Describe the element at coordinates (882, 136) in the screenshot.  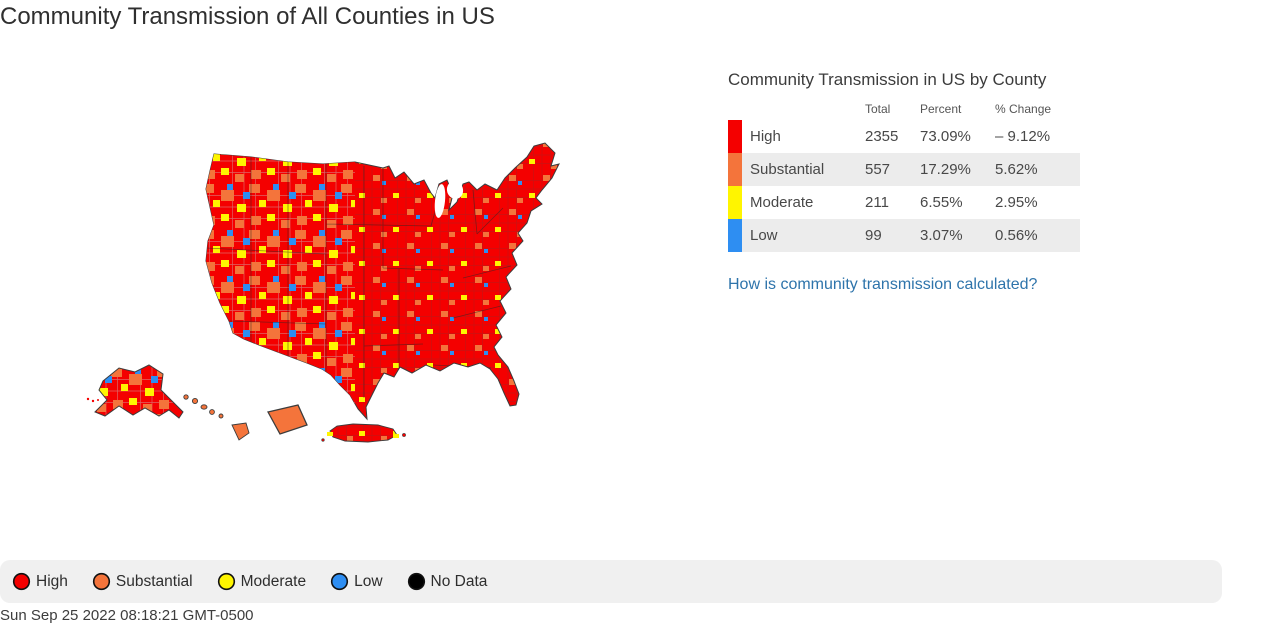
I see `row-total: 2355` at that location.